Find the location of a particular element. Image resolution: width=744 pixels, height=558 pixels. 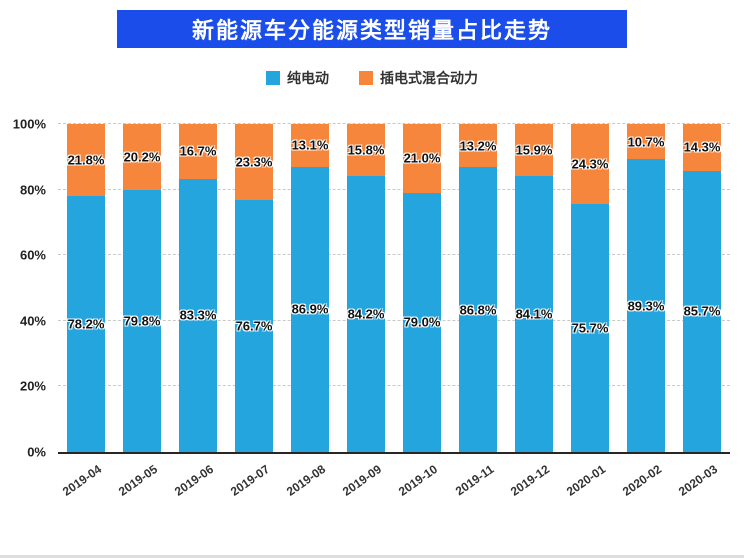

bar-column: 21.0% 79.0% 2019-10 is located at coordinates (422, 311).